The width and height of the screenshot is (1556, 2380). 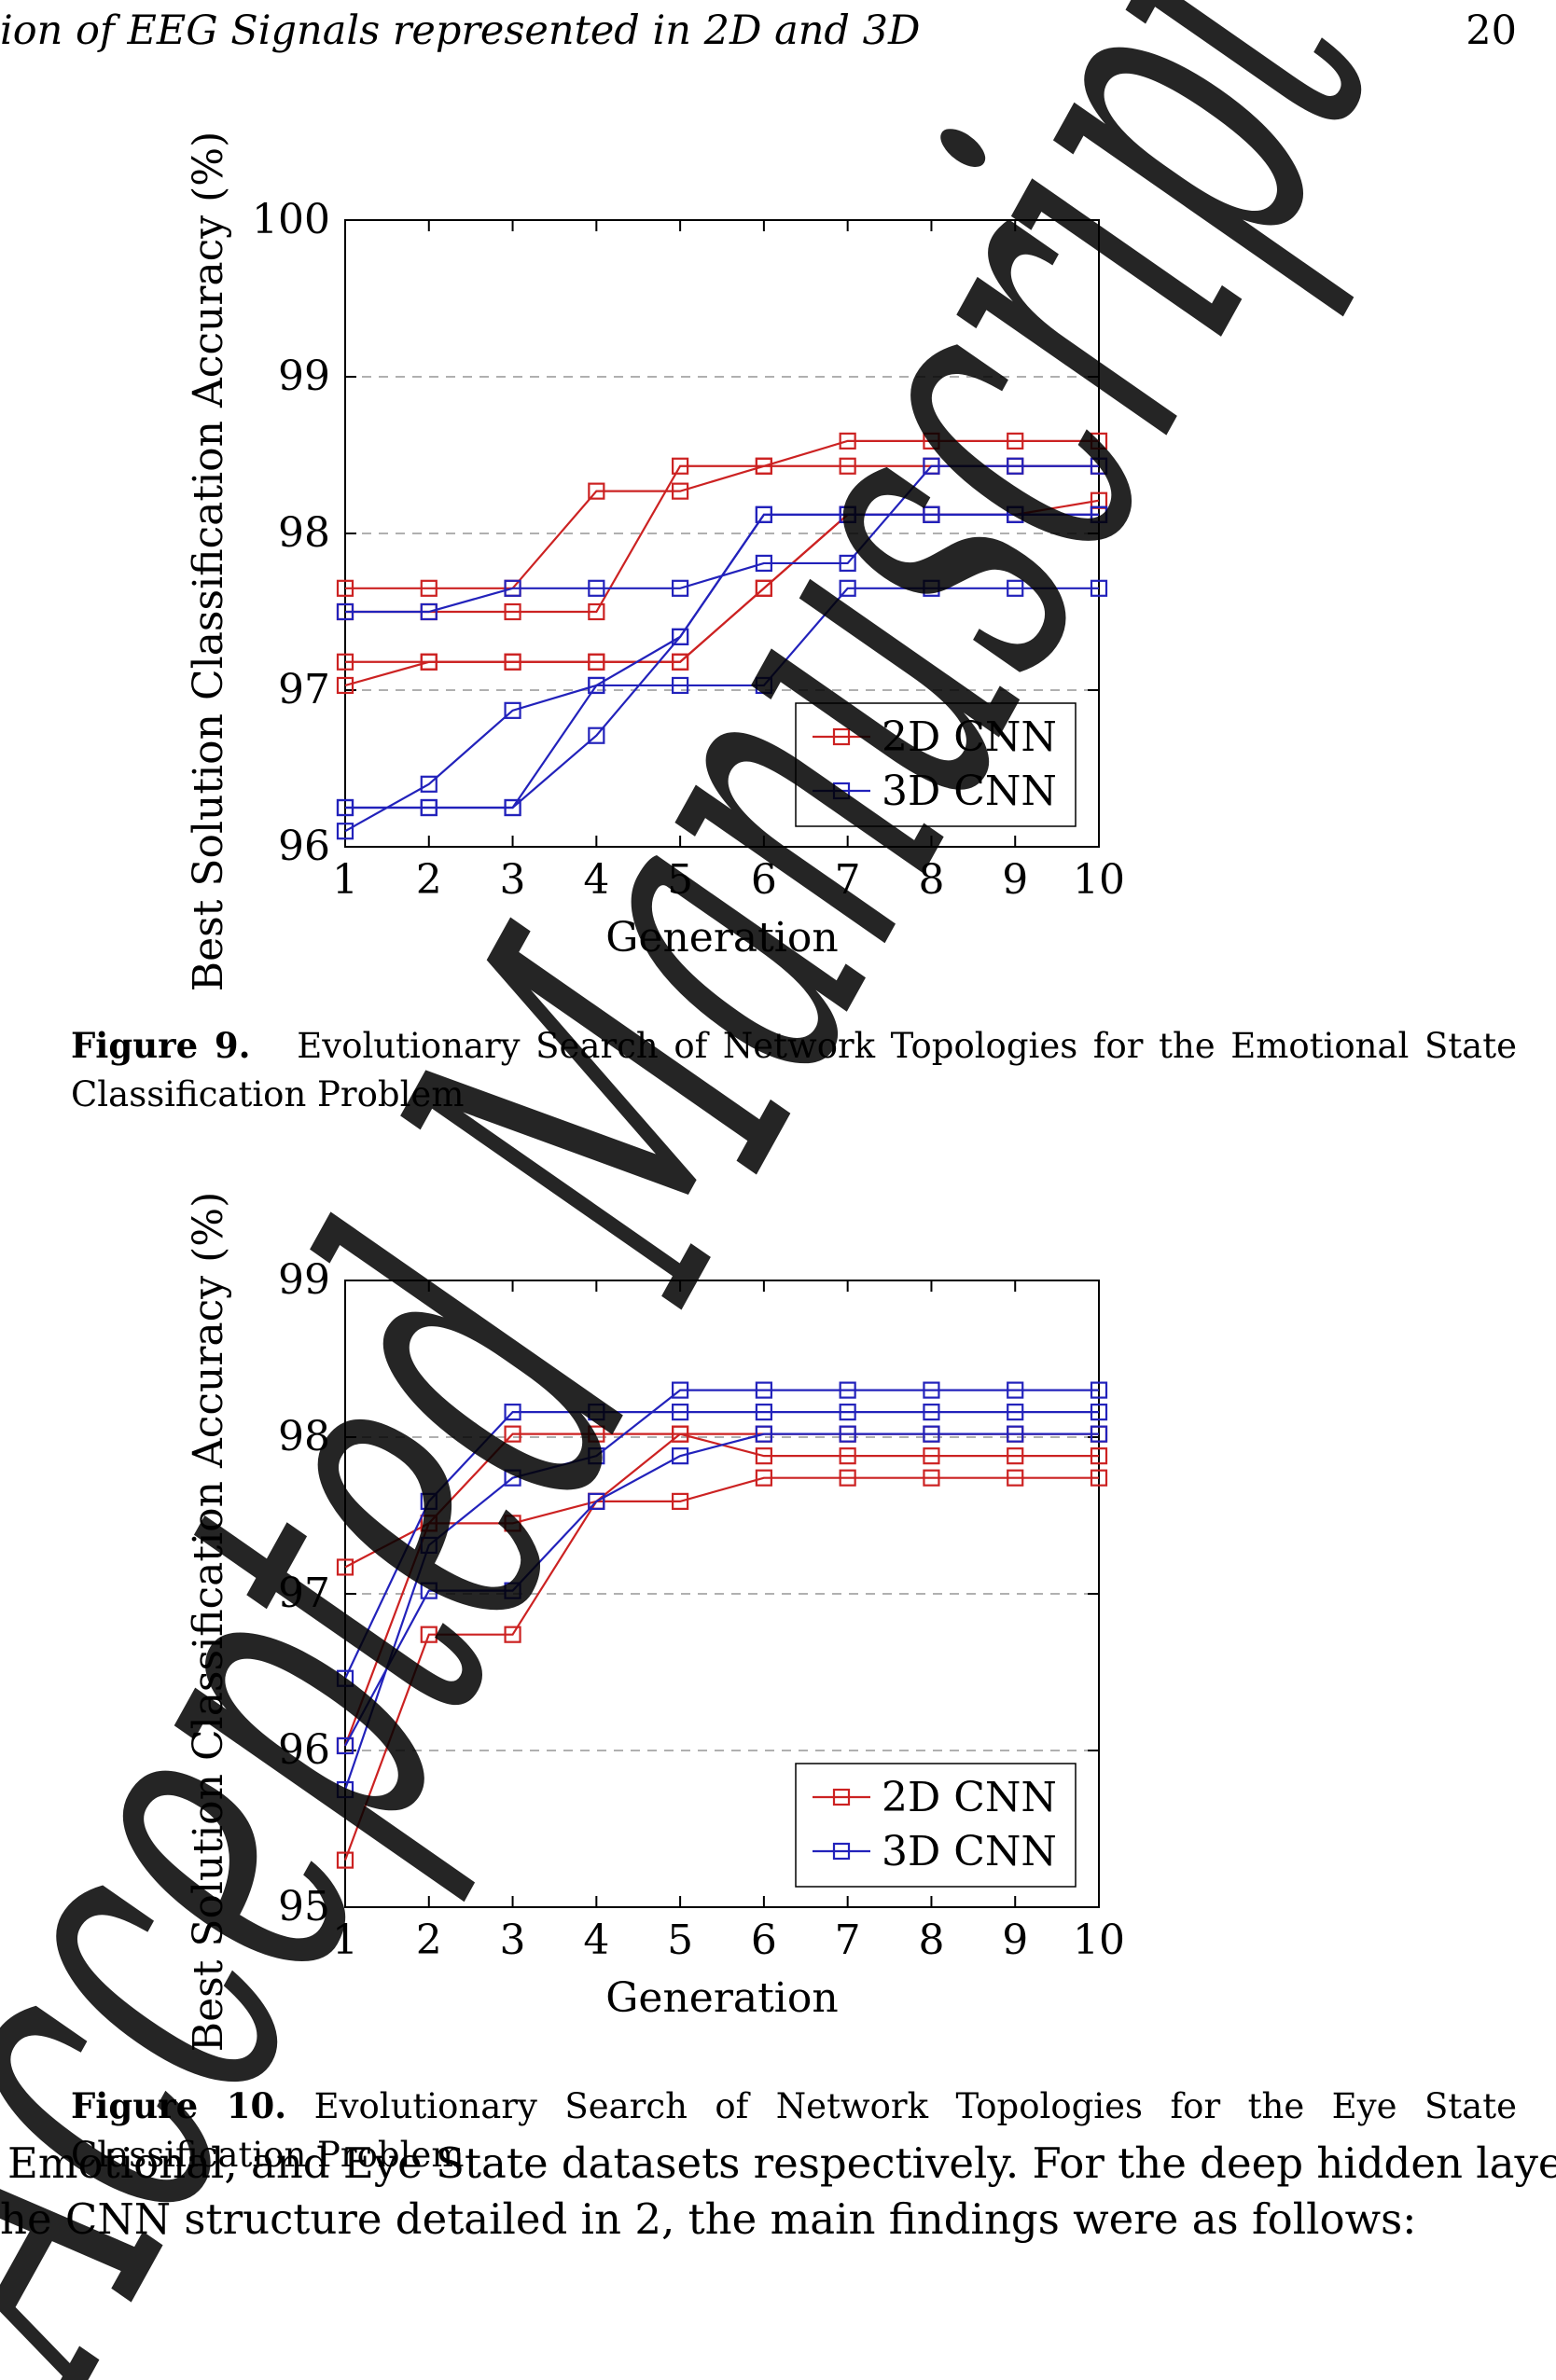 I want to click on x-tick-label: 6, so click(x=764, y=1940).